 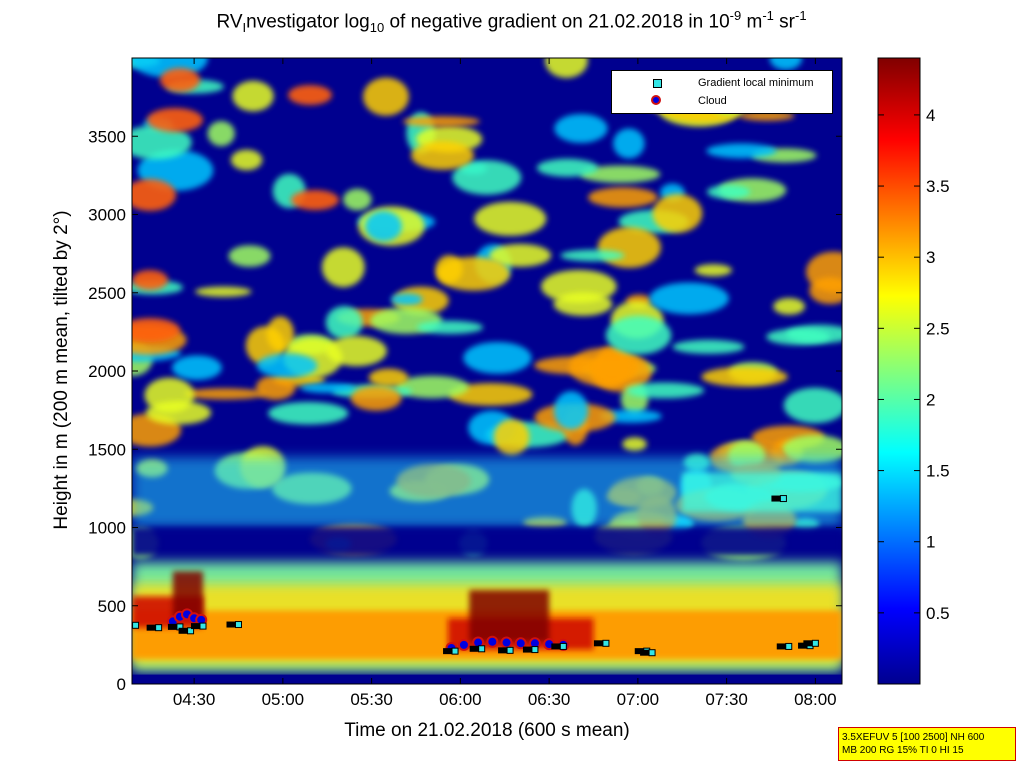 I want to click on x-tick-label: 05:00, so click(x=283, y=699).